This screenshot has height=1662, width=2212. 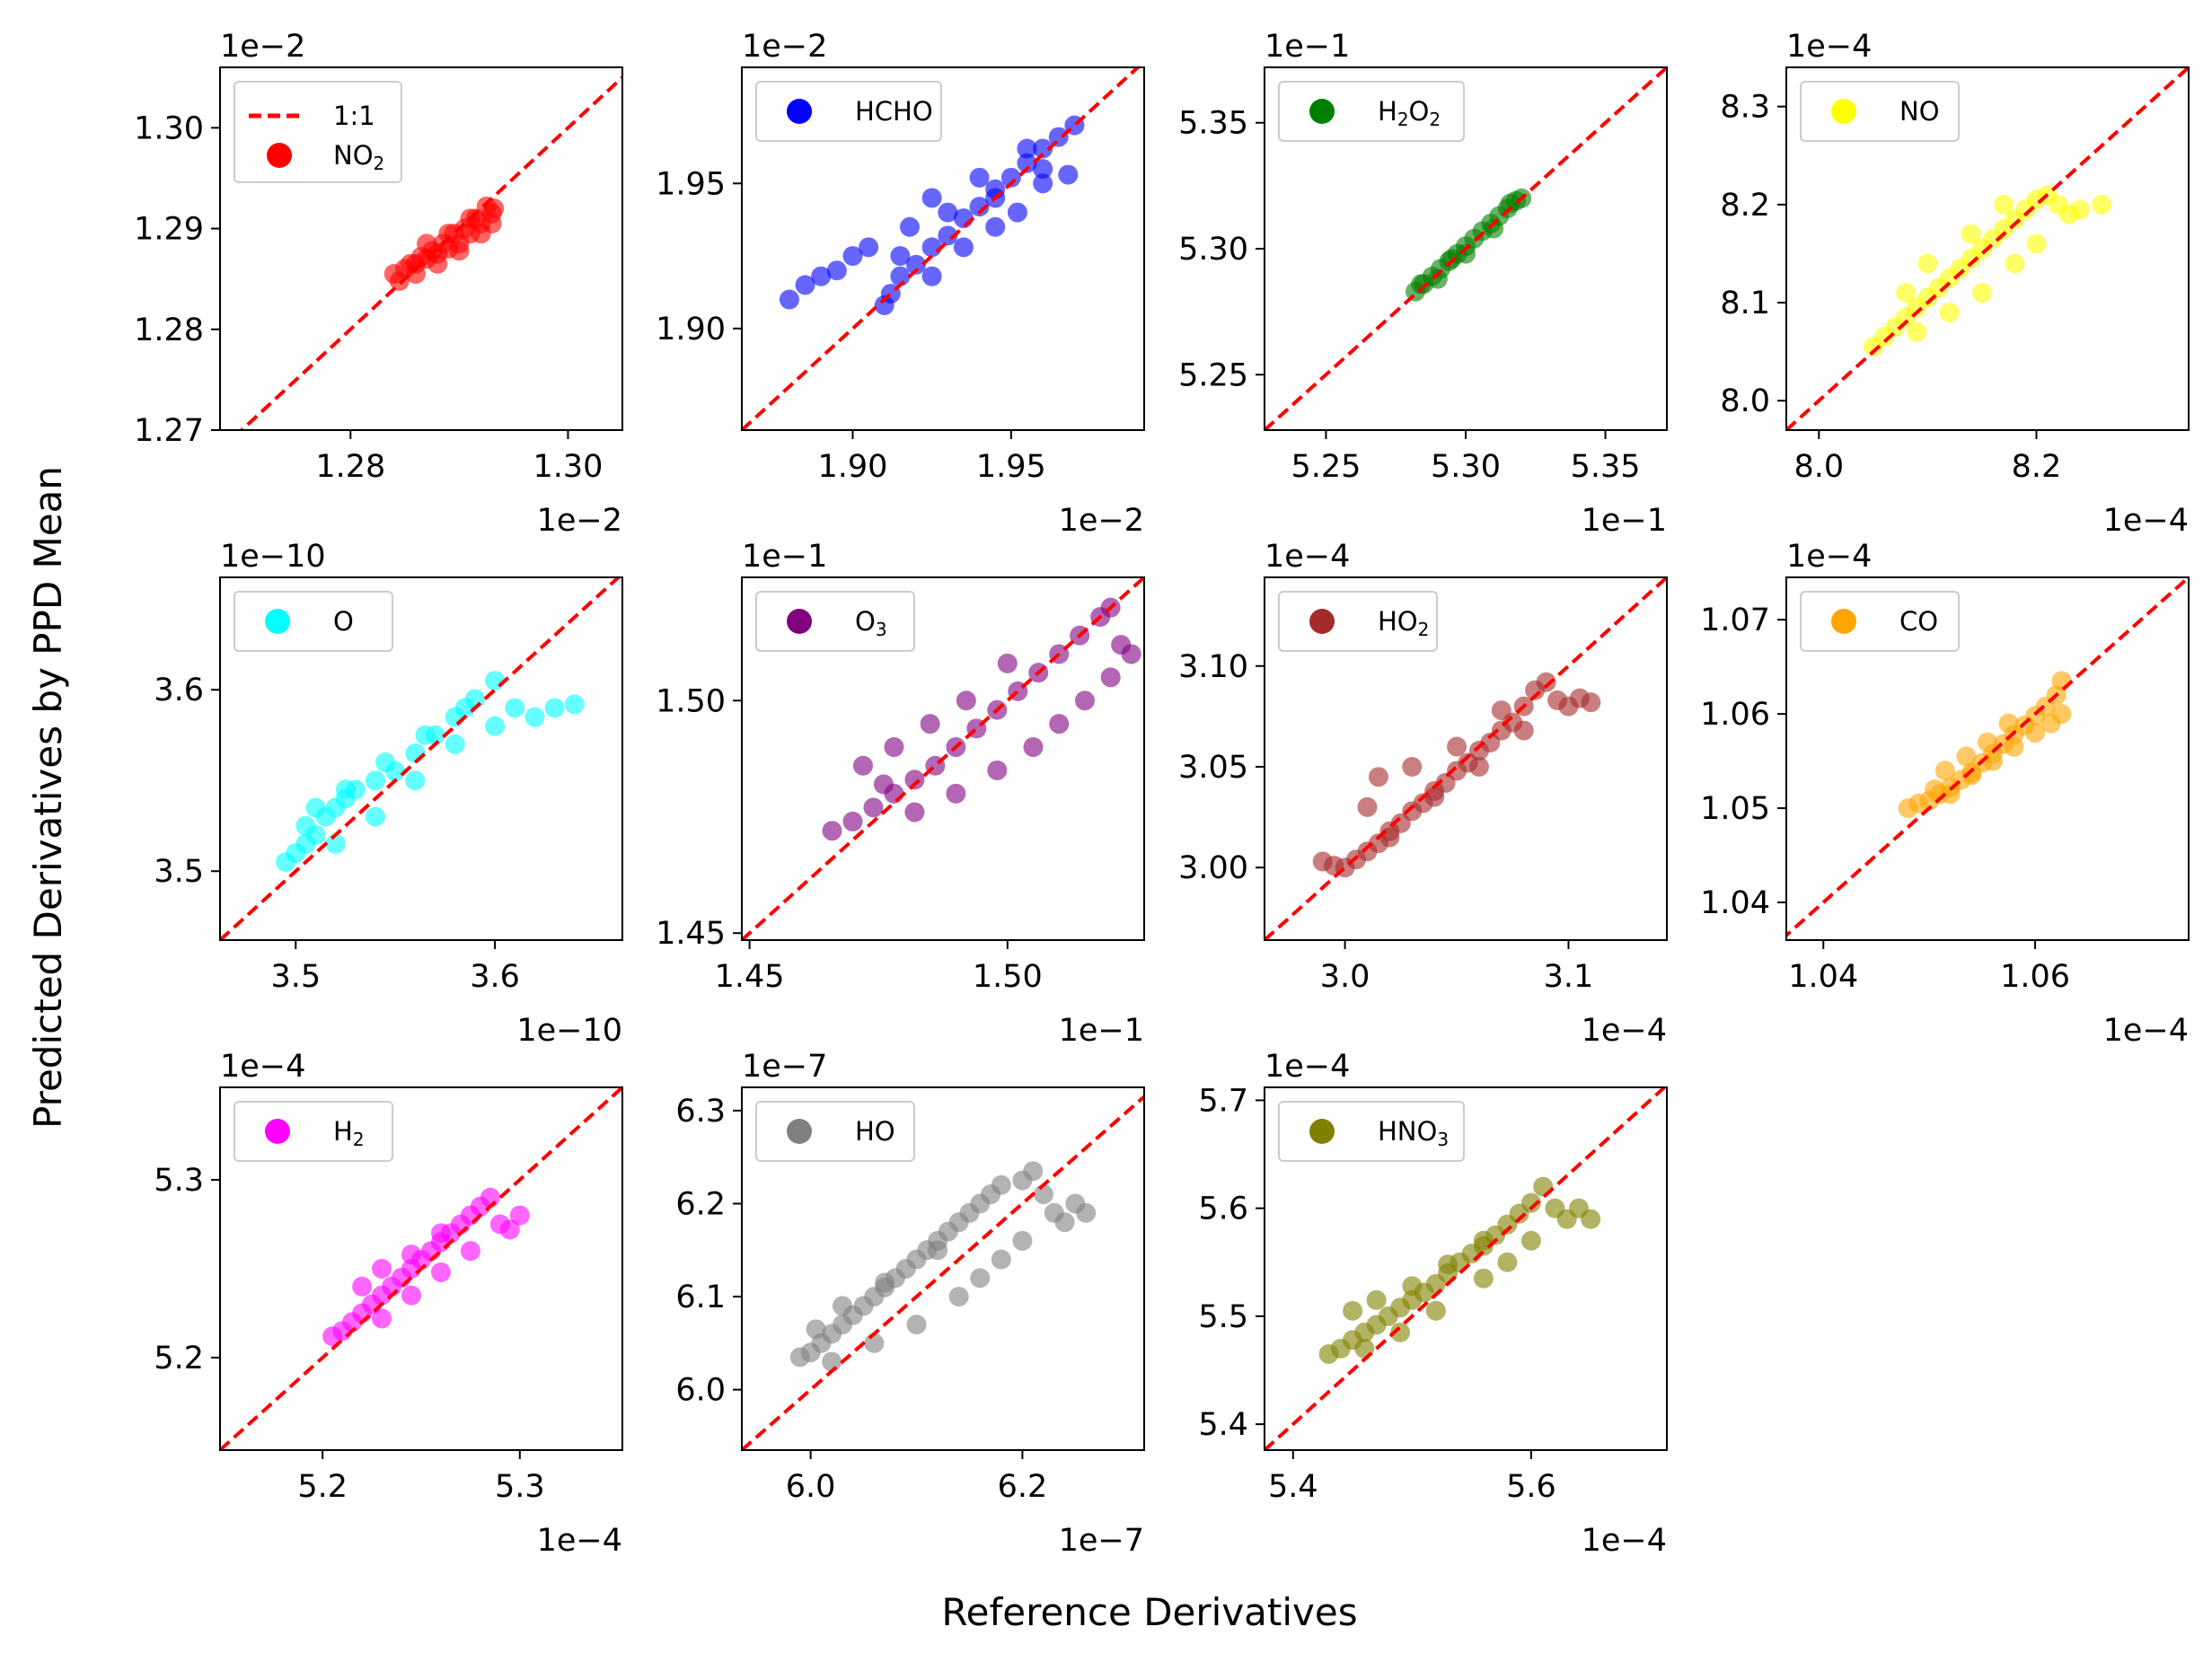 I want to click on y-tick-label: 8.0, so click(x=1745, y=401).